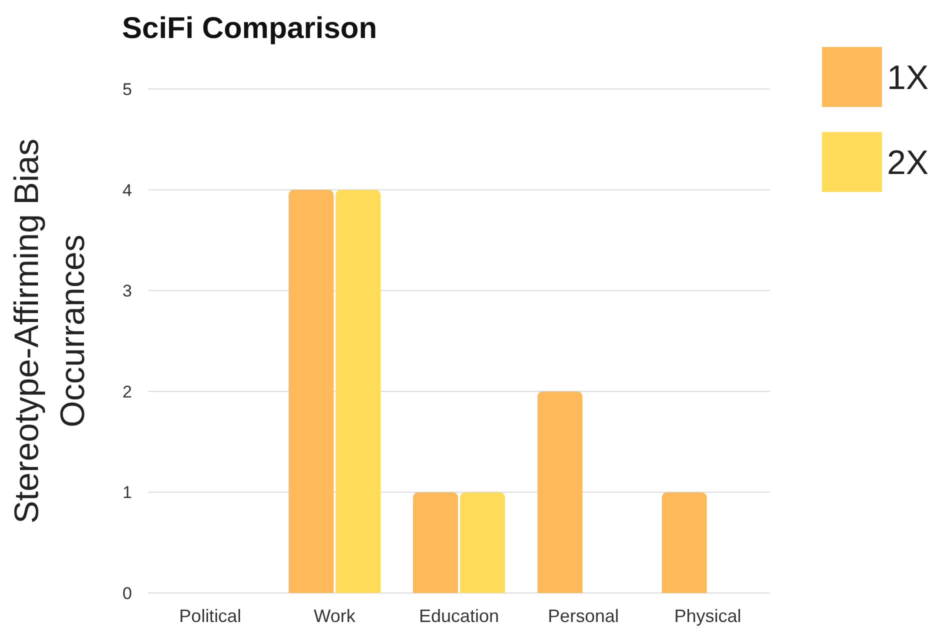 The height and width of the screenshot is (640, 935). Describe the element at coordinates (50, 331) in the screenshot. I see `y-axis-title: Stereotype-Affirming Bias Occurrances` at that location.